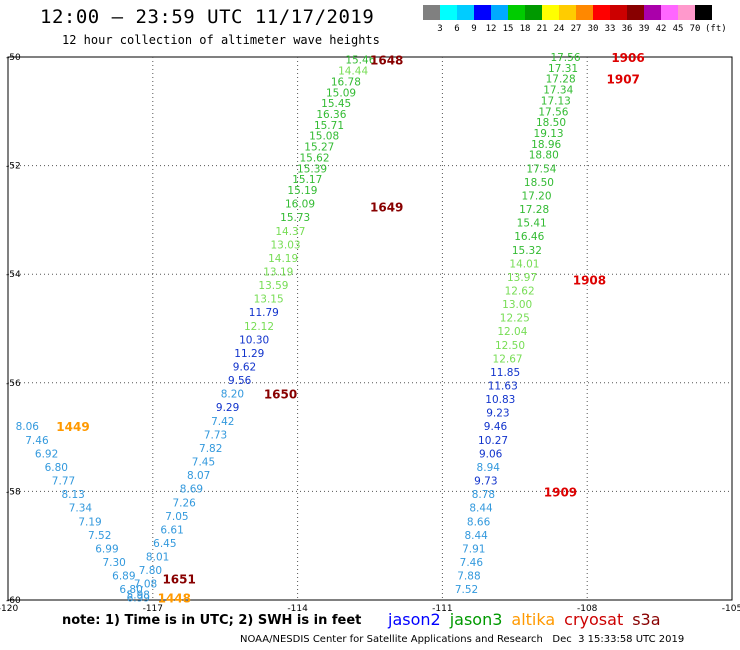  What do you see at coordinates (353, 72) in the screenshot?
I see `wave-height-label: 14.44` at bounding box center [353, 72].